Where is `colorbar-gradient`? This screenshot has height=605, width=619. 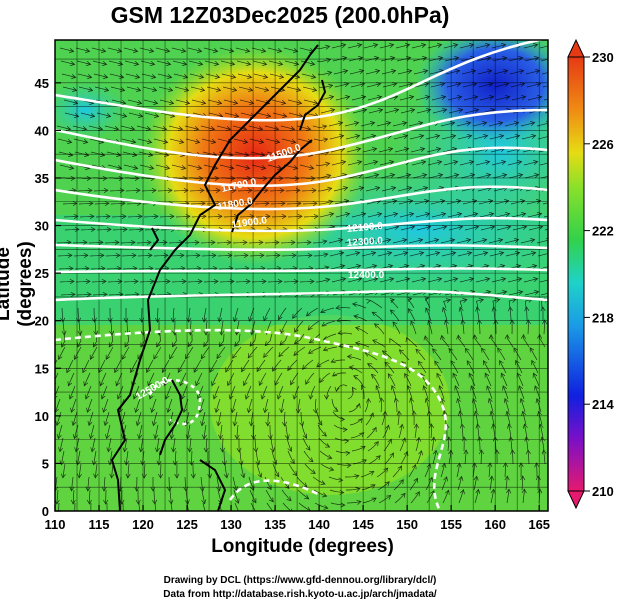
colorbar-gradient is located at coordinates (576, 274).